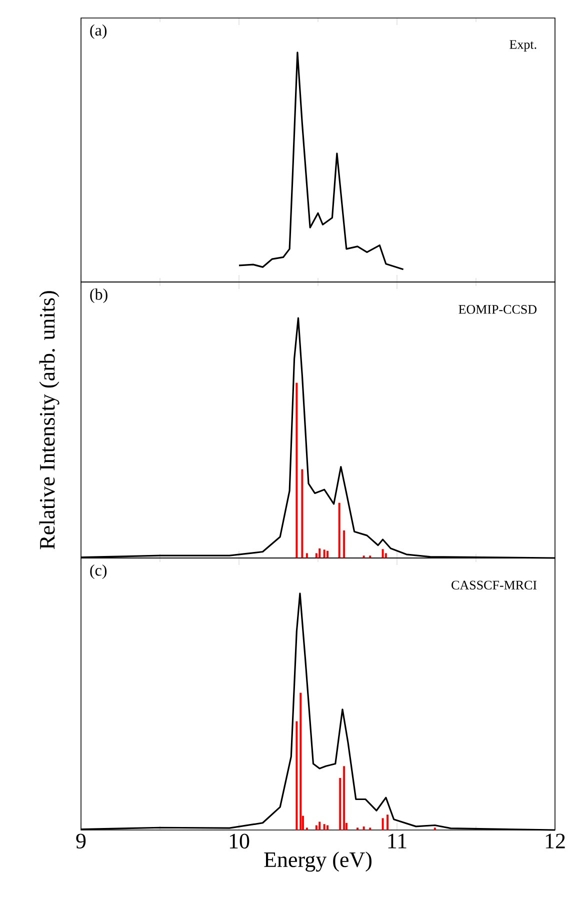  Describe the element at coordinates (98, 31) in the screenshot. I see `chart-title: (a)` at that location.